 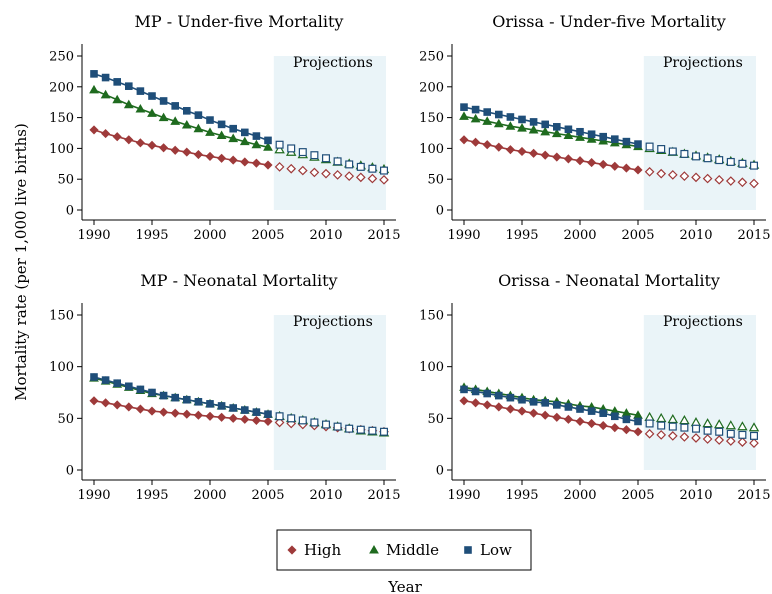 What do you see at coordinates (329, 392) in the screenshot?
I see `projection-region` at bounding box center [329, 392].